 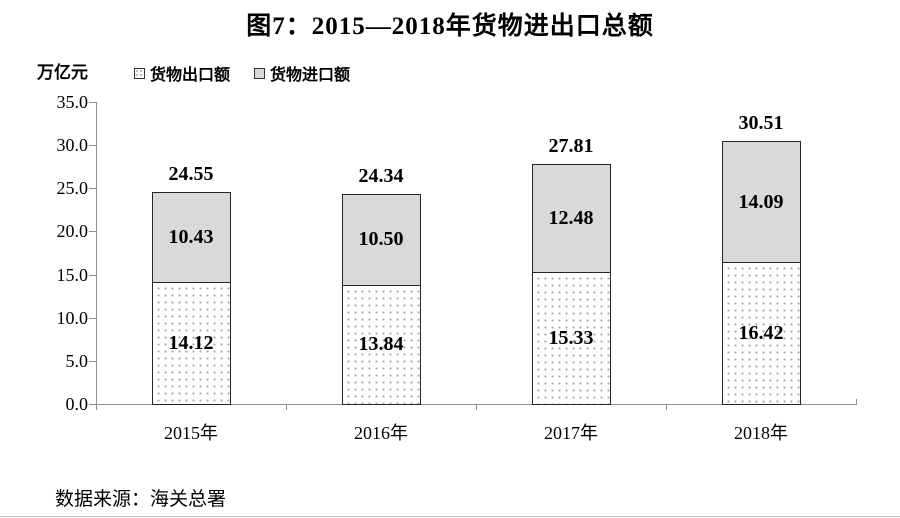 I want to click on legend-label-export: 货物出口额, so click(x=190, y=75).